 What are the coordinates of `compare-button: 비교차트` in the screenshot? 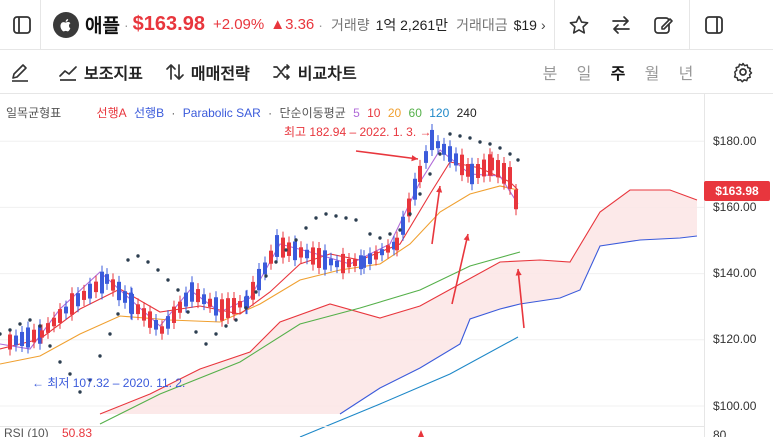 It's located at (314, 72).